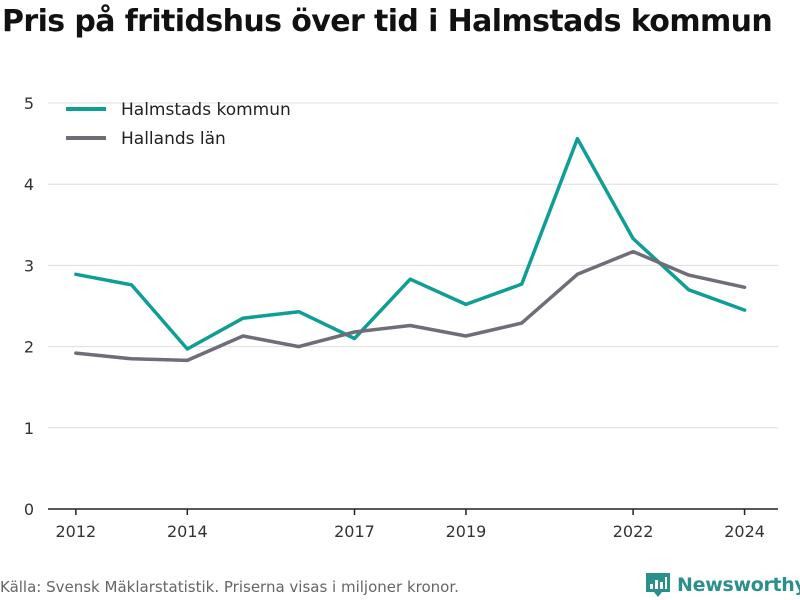 The height and width of the screenshot is (600, 800). Describe the element at coordinates (29, 347) in the screenshot. I see `y-tick-label-2: 2` at that location.